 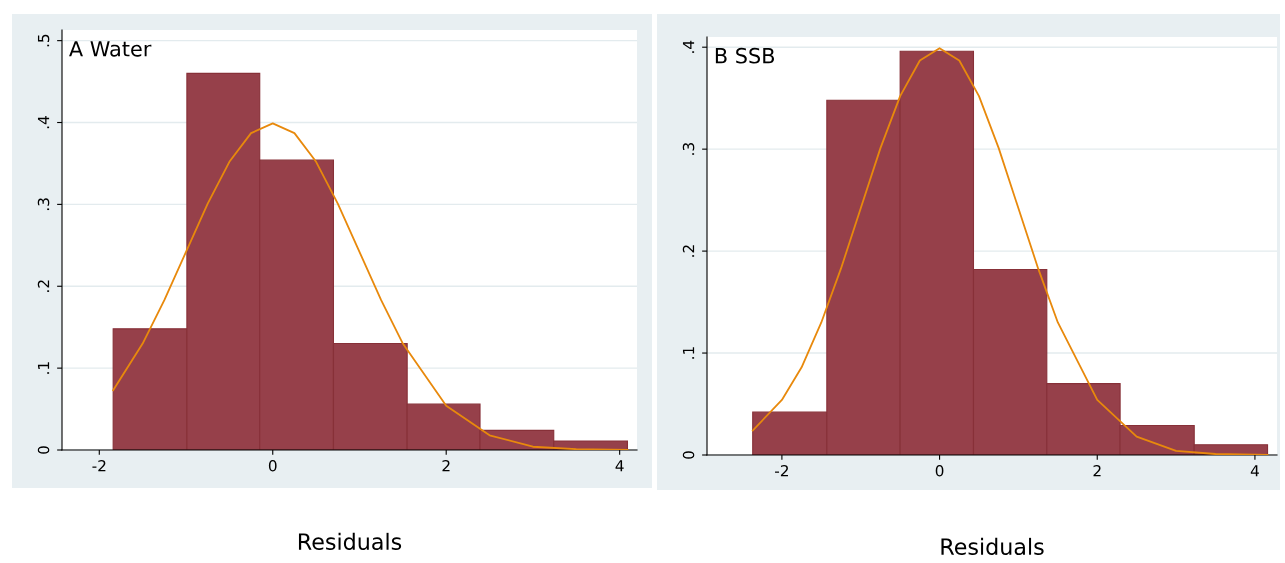 I want to click on chart-title: A Water, so click(x=110, y=49).